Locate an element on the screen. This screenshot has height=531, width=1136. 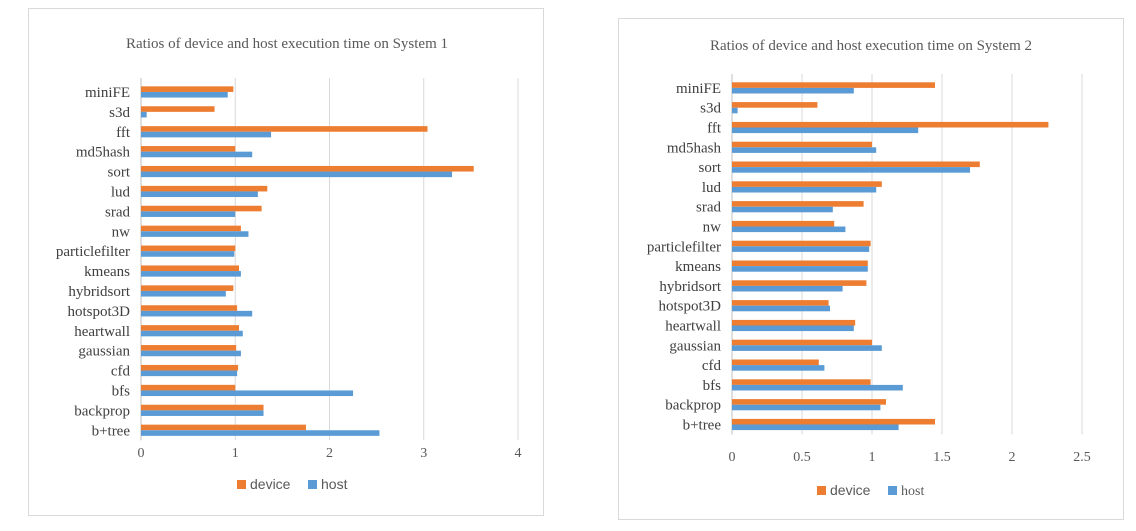
bar-device-md5hash is located at coordinates (188, 149).